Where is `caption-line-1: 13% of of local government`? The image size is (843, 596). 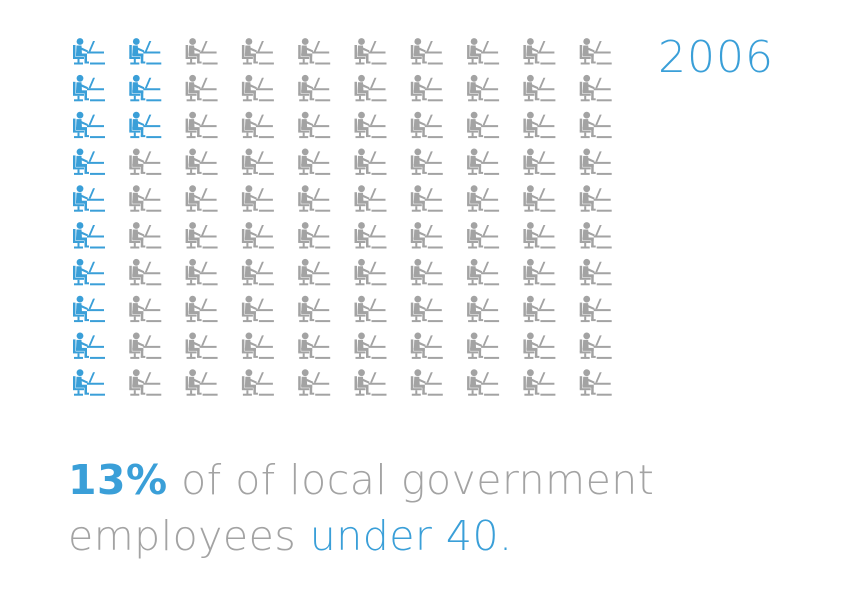
caption-line-1: 13% of of local government is located at coordinates (448, 480).